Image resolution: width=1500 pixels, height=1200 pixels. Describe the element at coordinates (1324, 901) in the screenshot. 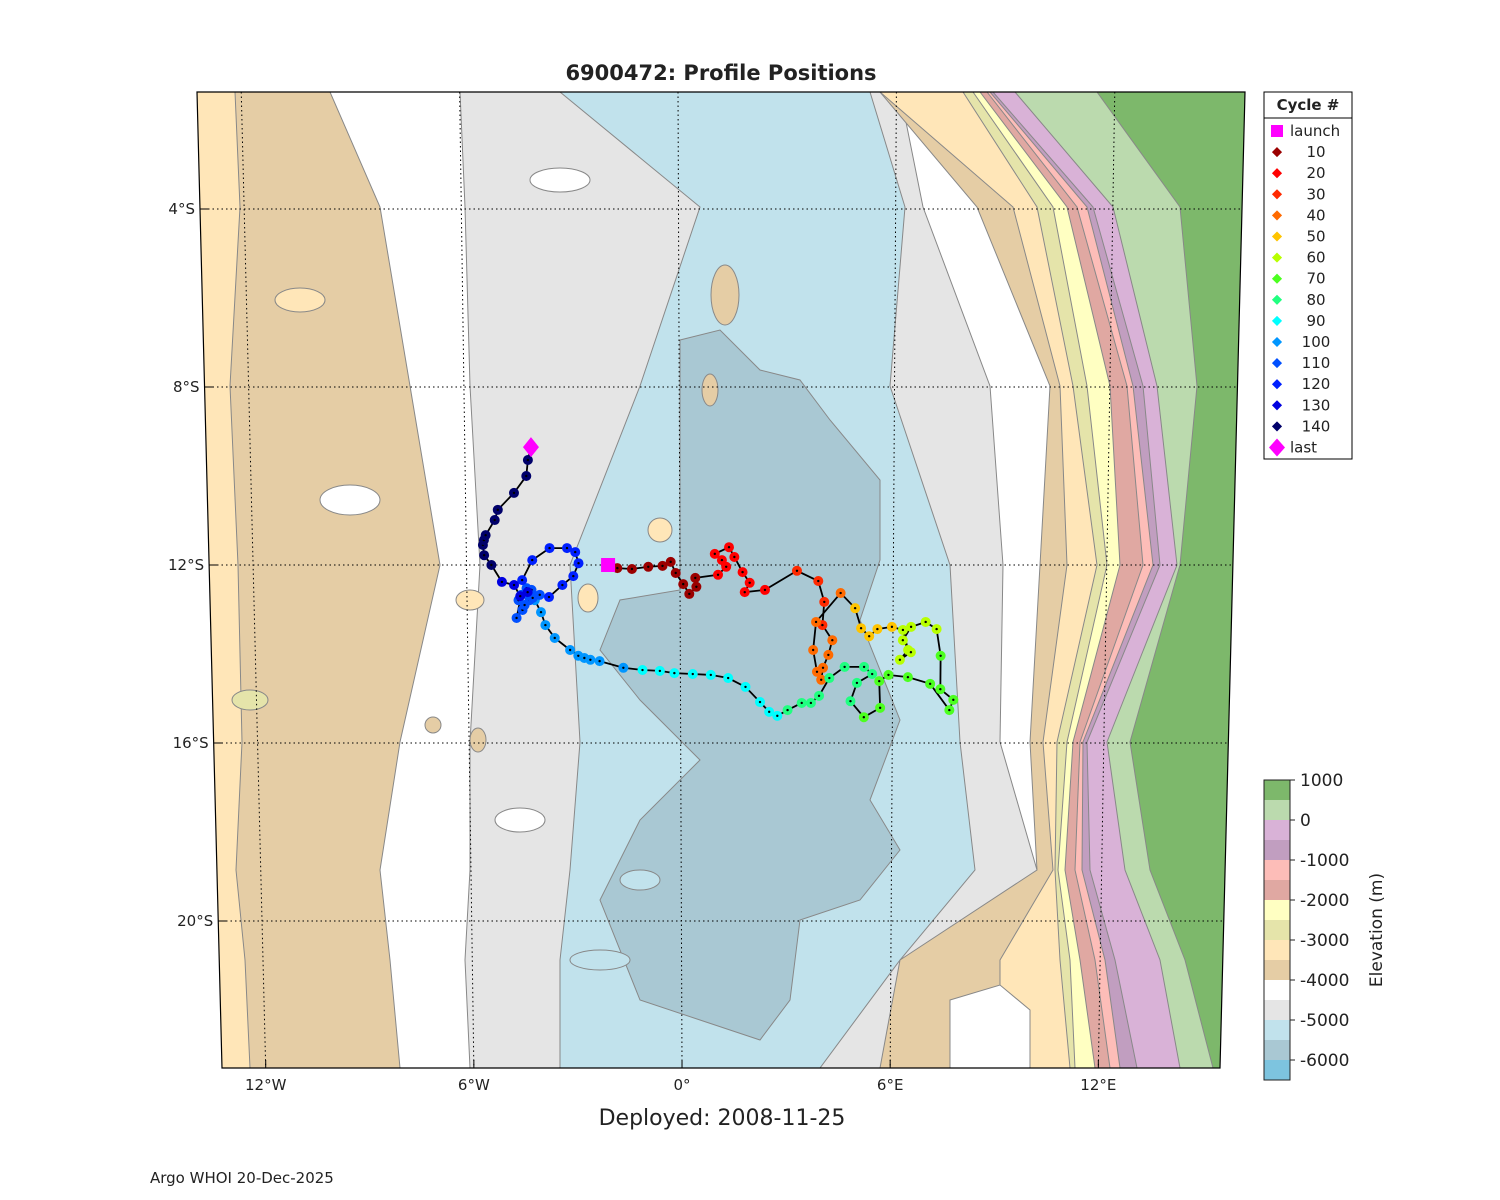

I see `colorbar-tick-label: -2000` at that location.